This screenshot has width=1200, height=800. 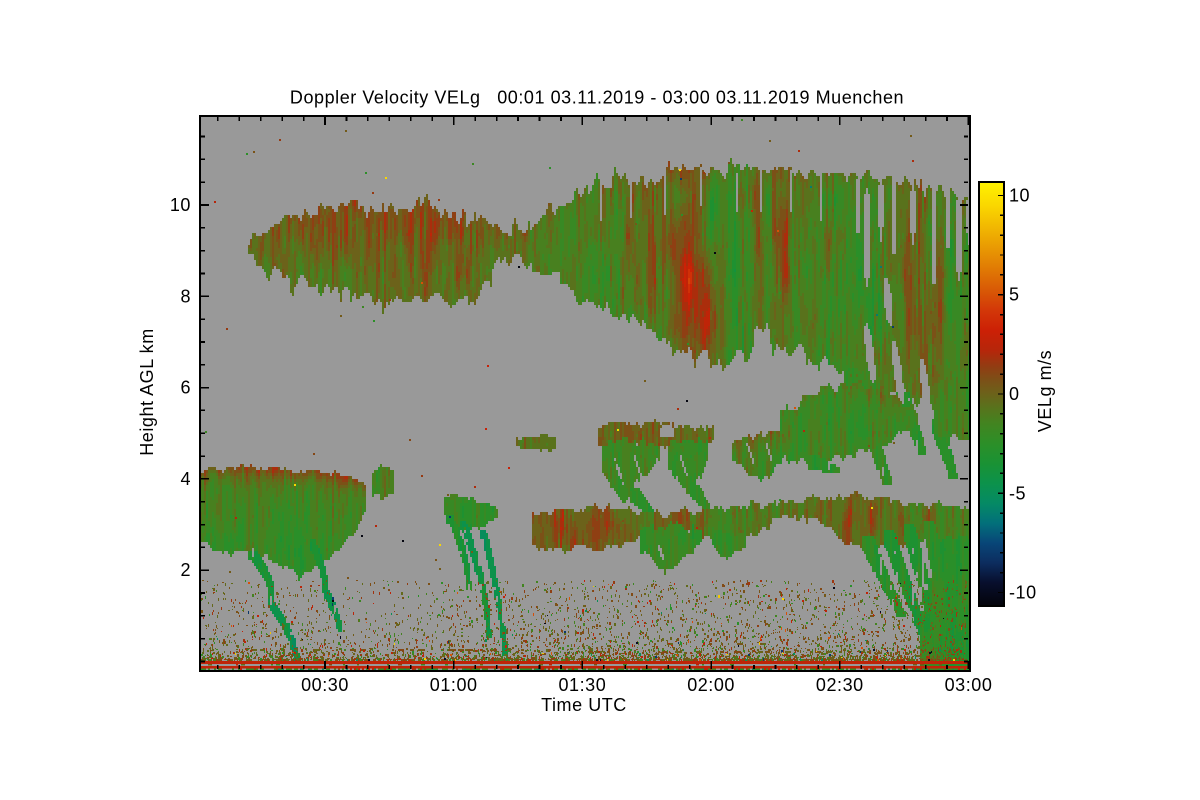 What do you see at coordinates (1023, 593) in the screenshot?
I see `svg-text: -10` at bounding box center [1023, 593].